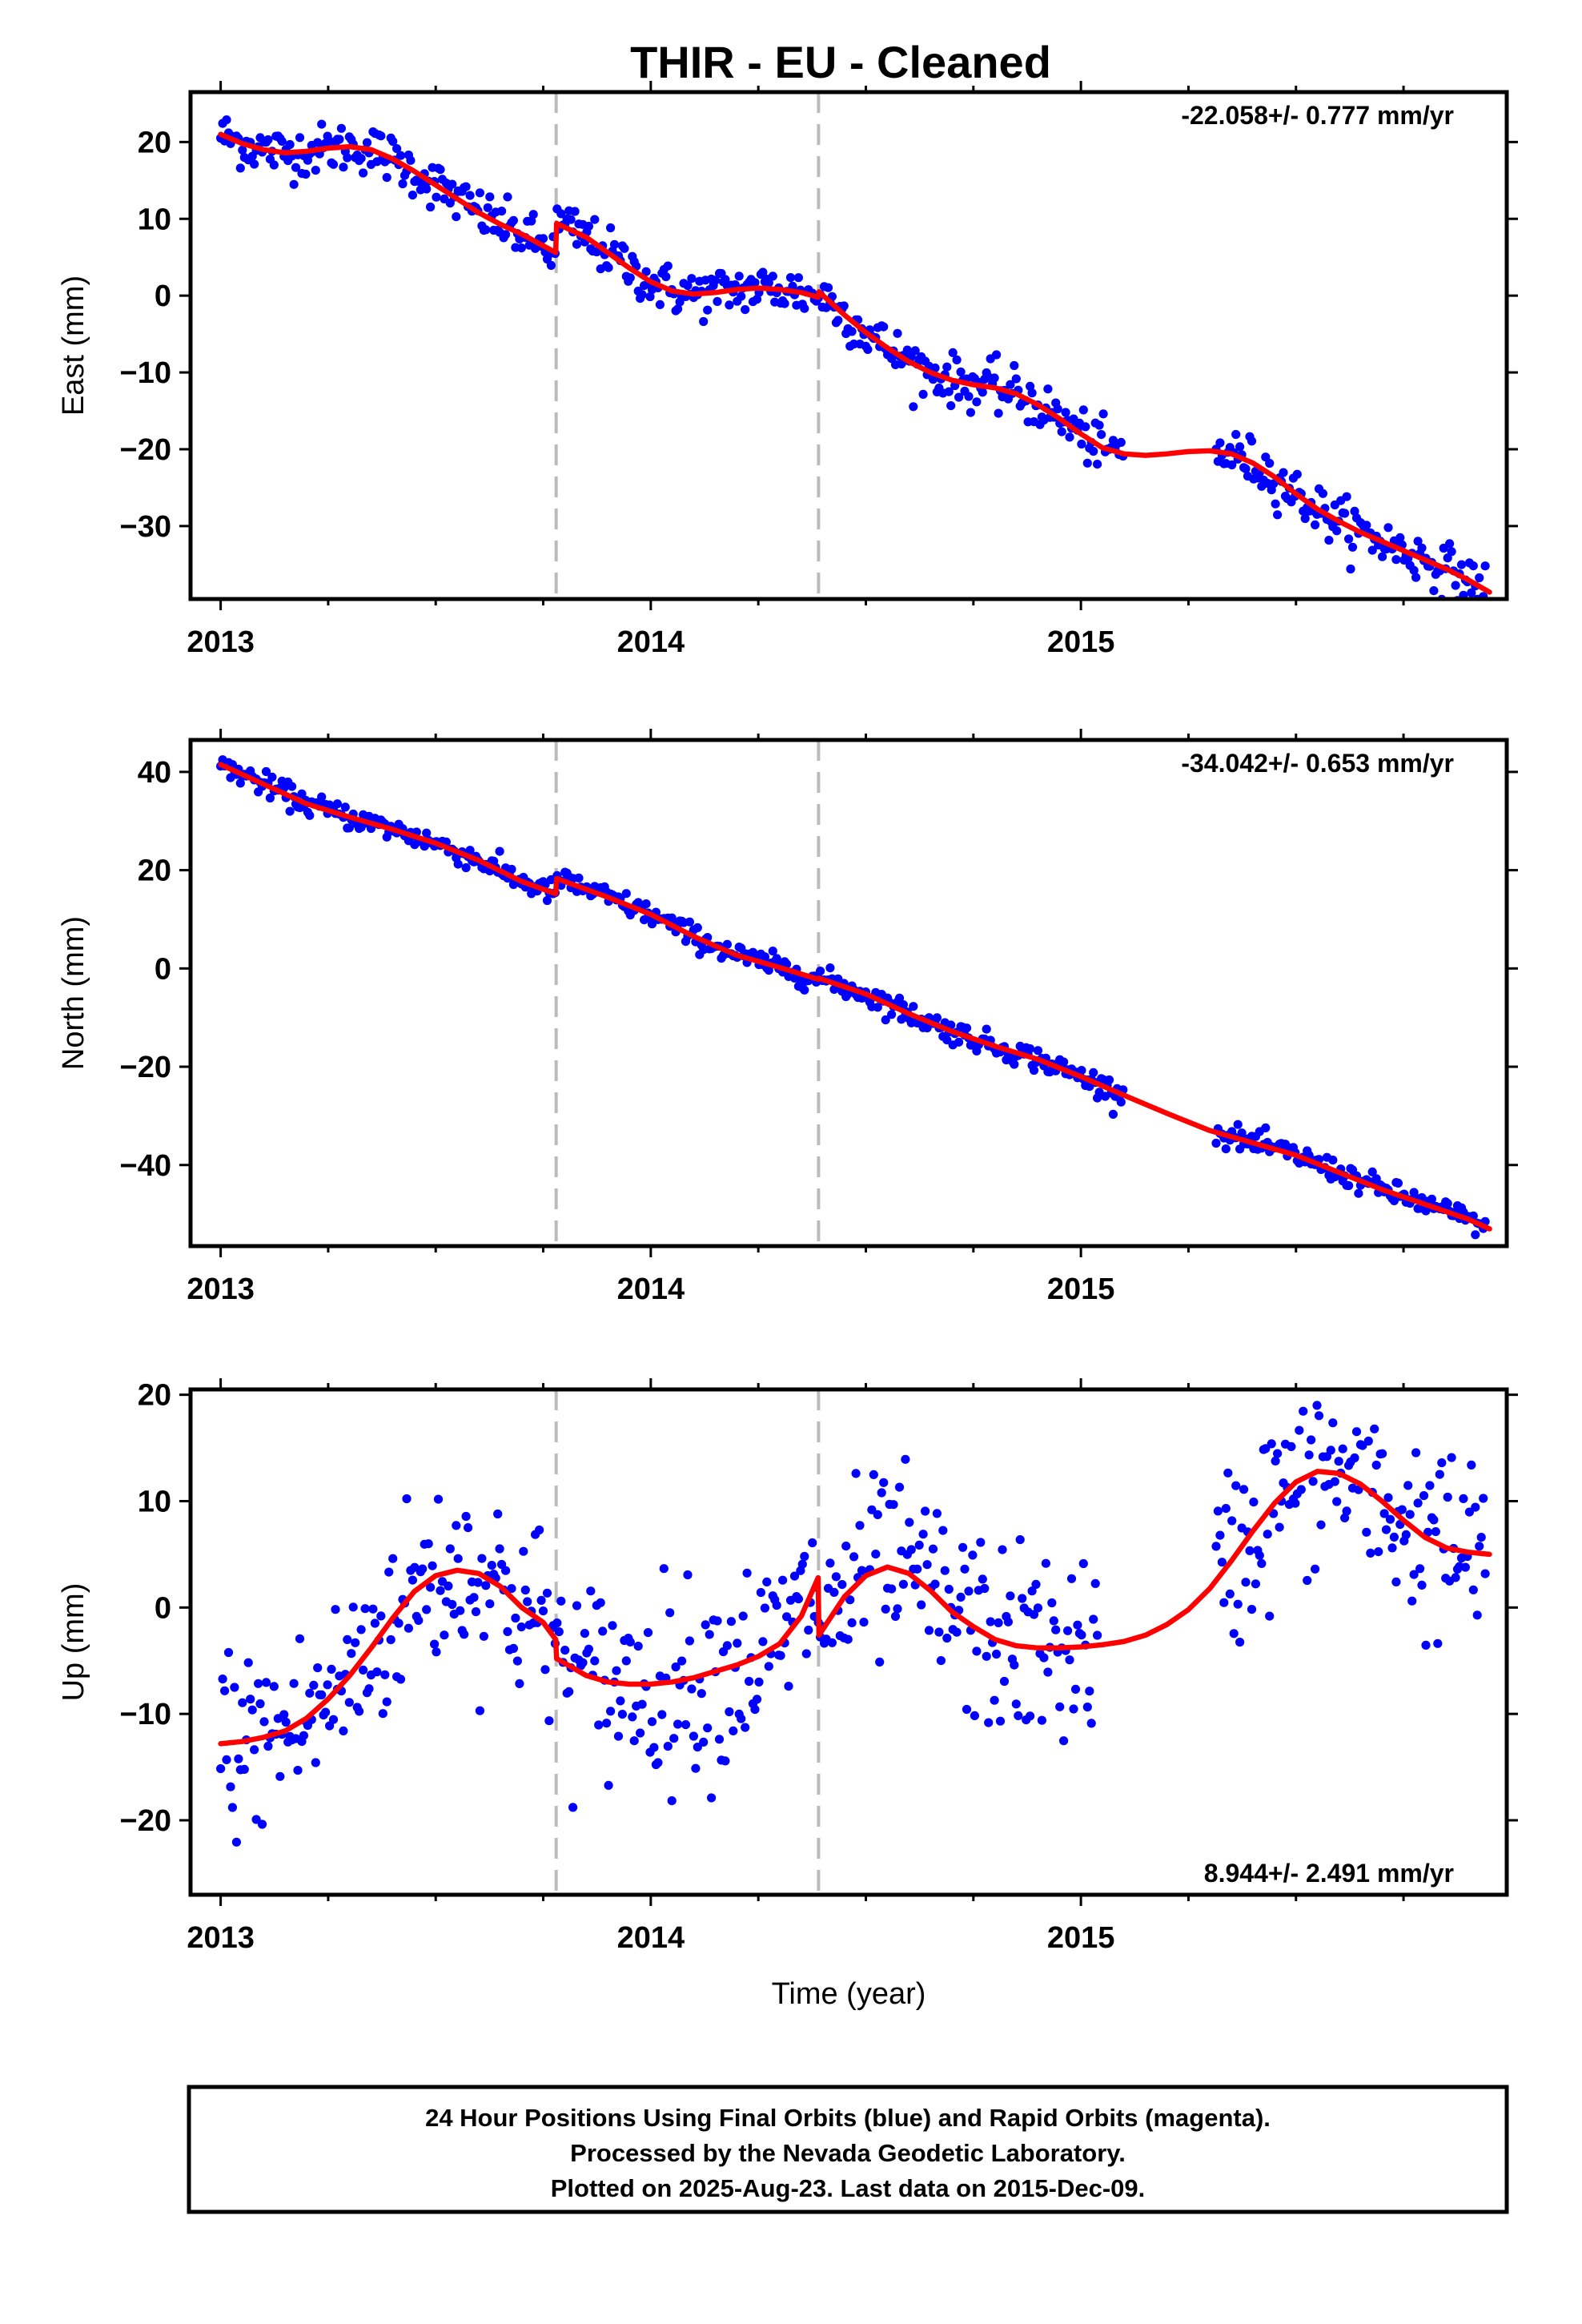 The height and width of the screenshot is (2324, 1582). Describe the element at coordinates (163, 296) in the screenshot. I see `y-tick-label: 0` at that location.